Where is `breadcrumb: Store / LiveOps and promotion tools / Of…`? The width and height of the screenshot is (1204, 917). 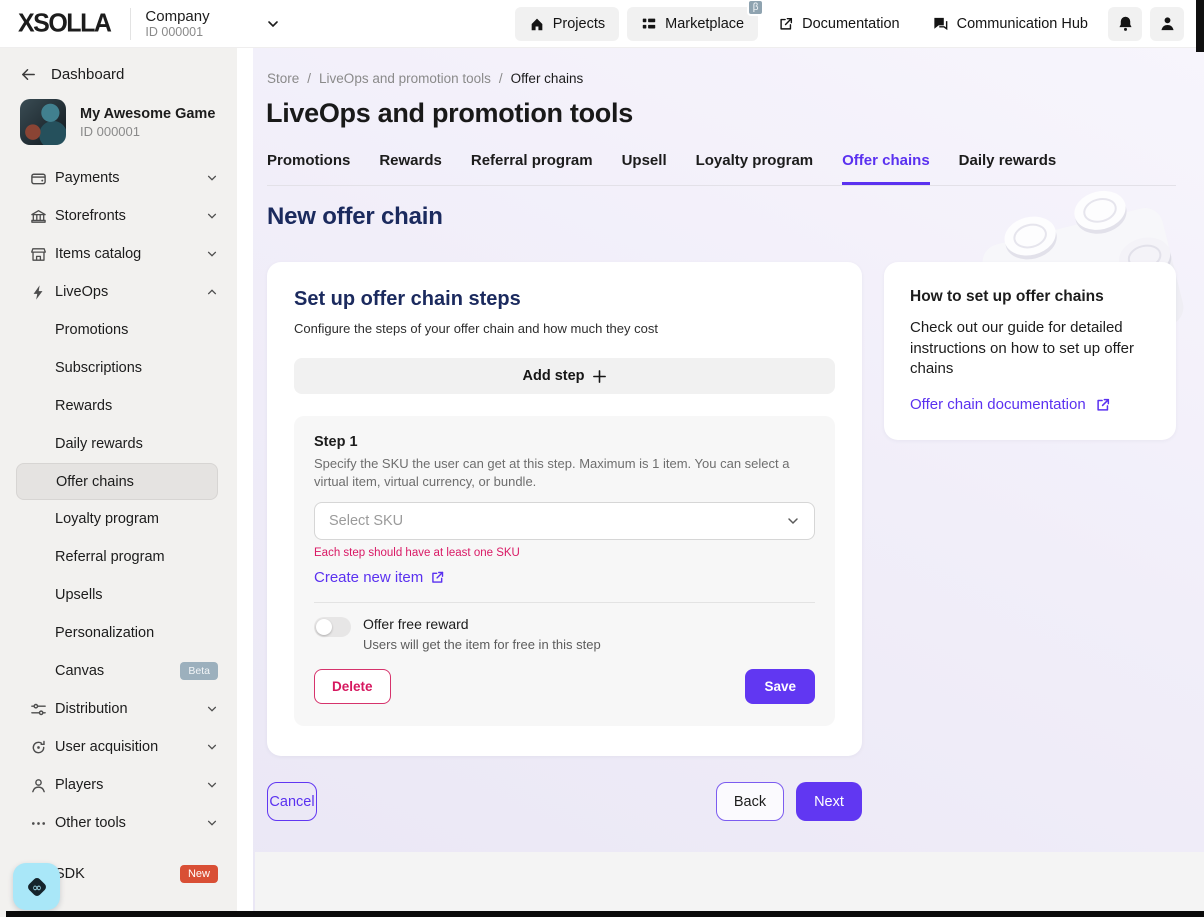 breadcrumb: Store / LiveOps and promotion tools / Of… is located at coordinates (425, 78).